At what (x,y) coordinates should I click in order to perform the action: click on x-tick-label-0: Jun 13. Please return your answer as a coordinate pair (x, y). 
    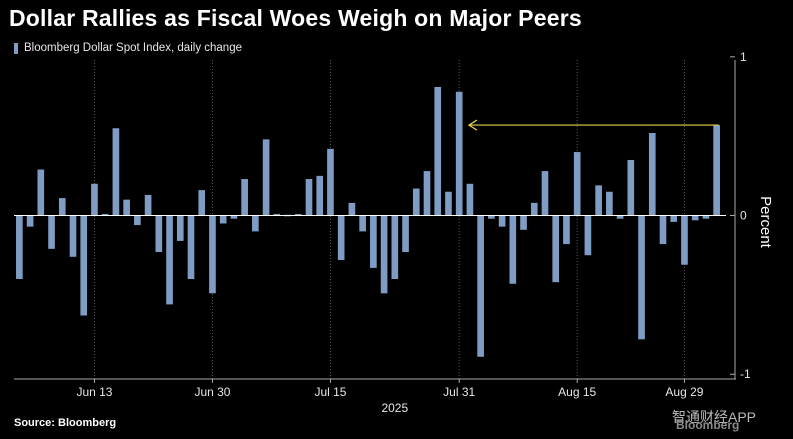
    Looking at the image, I should click on (94, 392).